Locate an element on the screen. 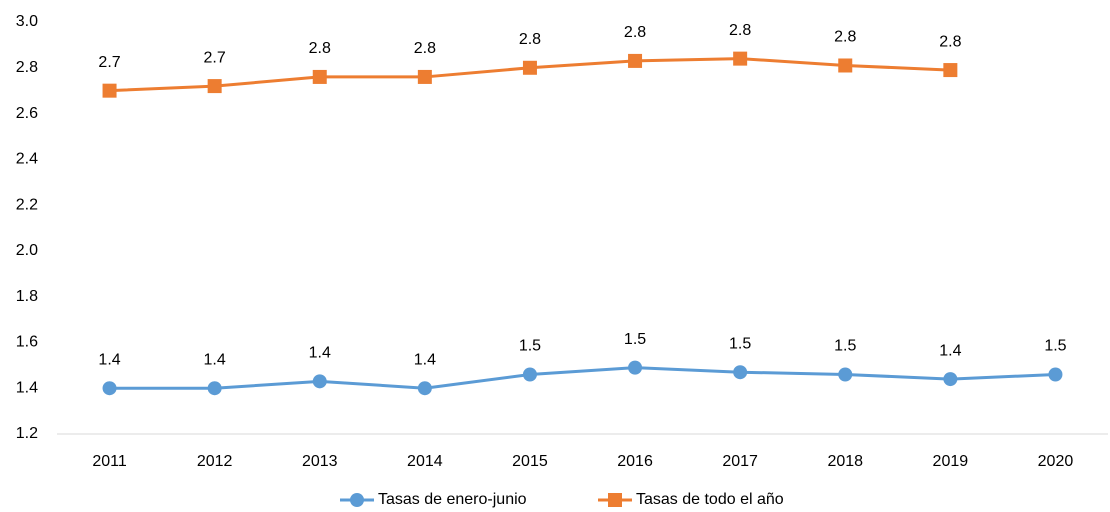 This screenshot has width=1110, height=512. x-tick-label: 2020 is located at coordinates (1056, 461).